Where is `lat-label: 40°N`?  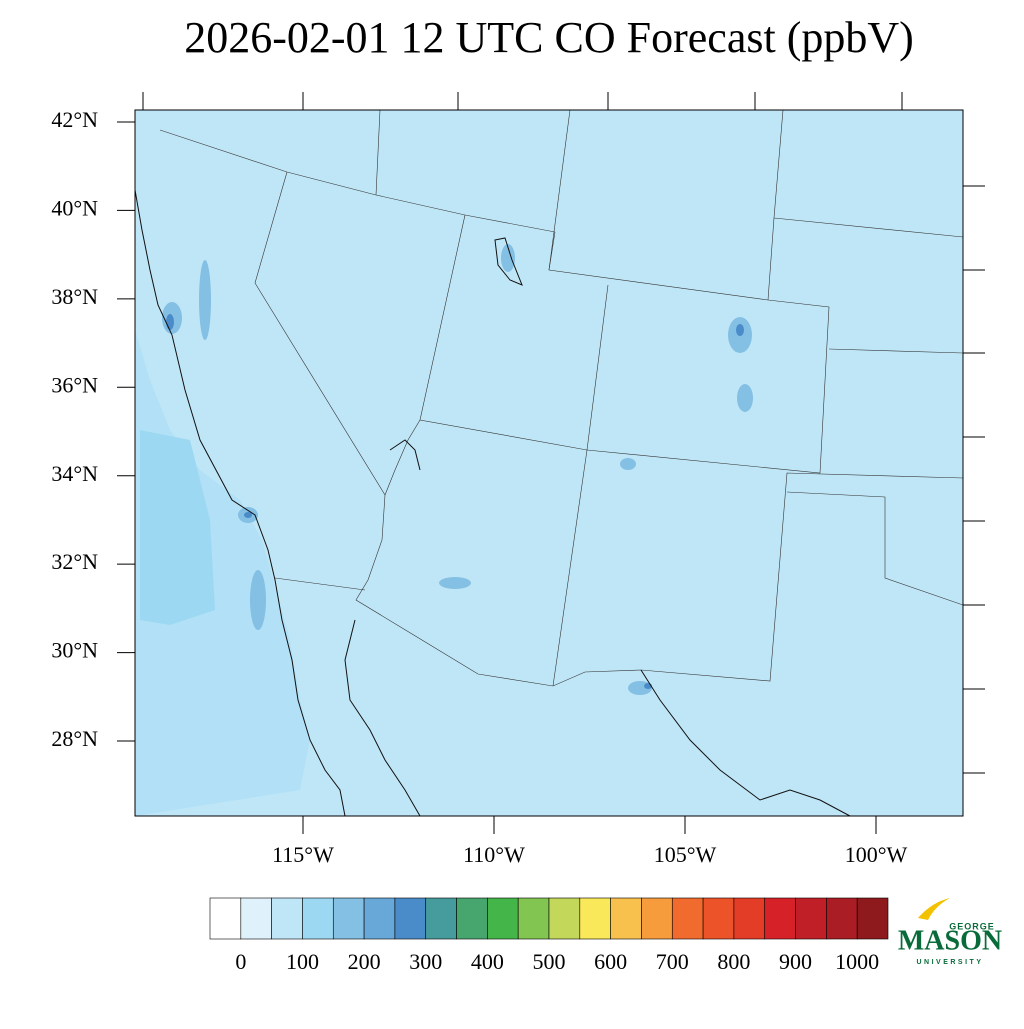
lat-label: 40°N is located at coordinates (74, 207).